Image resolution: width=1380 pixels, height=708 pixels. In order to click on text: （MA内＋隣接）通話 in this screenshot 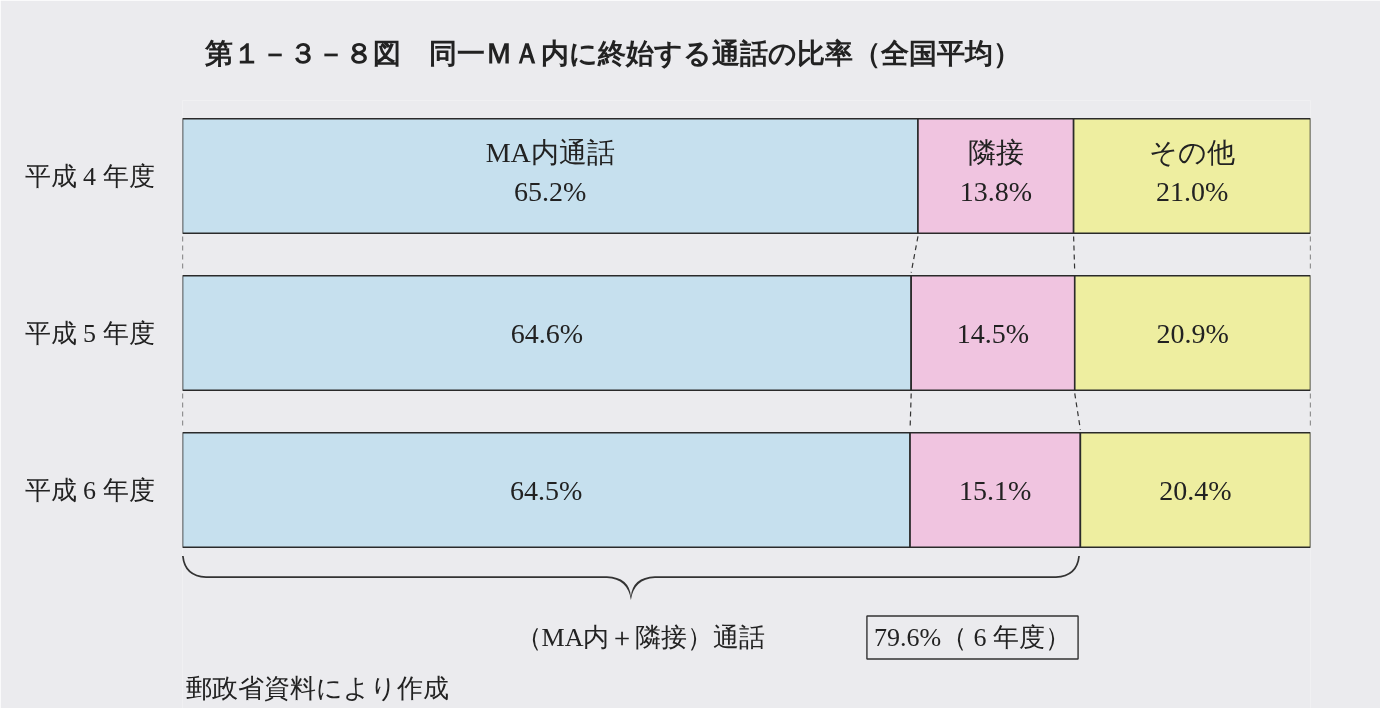, I will do `click(640, 637)`.